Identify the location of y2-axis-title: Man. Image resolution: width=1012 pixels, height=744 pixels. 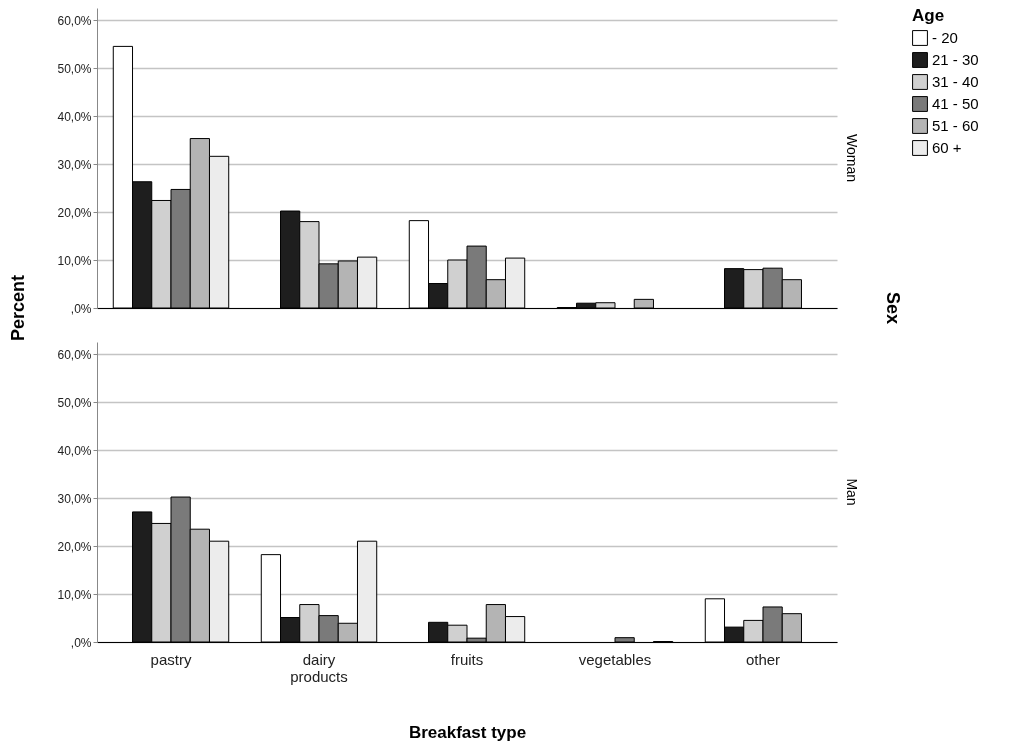
(852, 492).